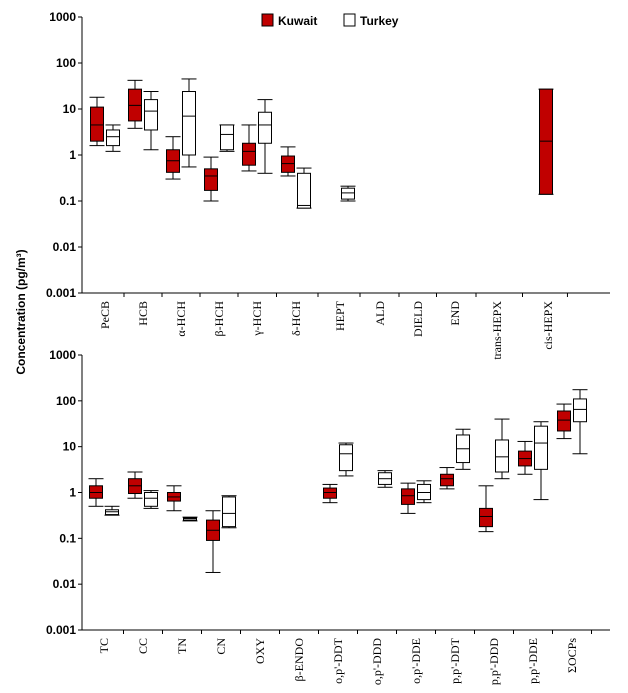  I want to click on x-tick-label-hcb: HCB, so click(143, 313).